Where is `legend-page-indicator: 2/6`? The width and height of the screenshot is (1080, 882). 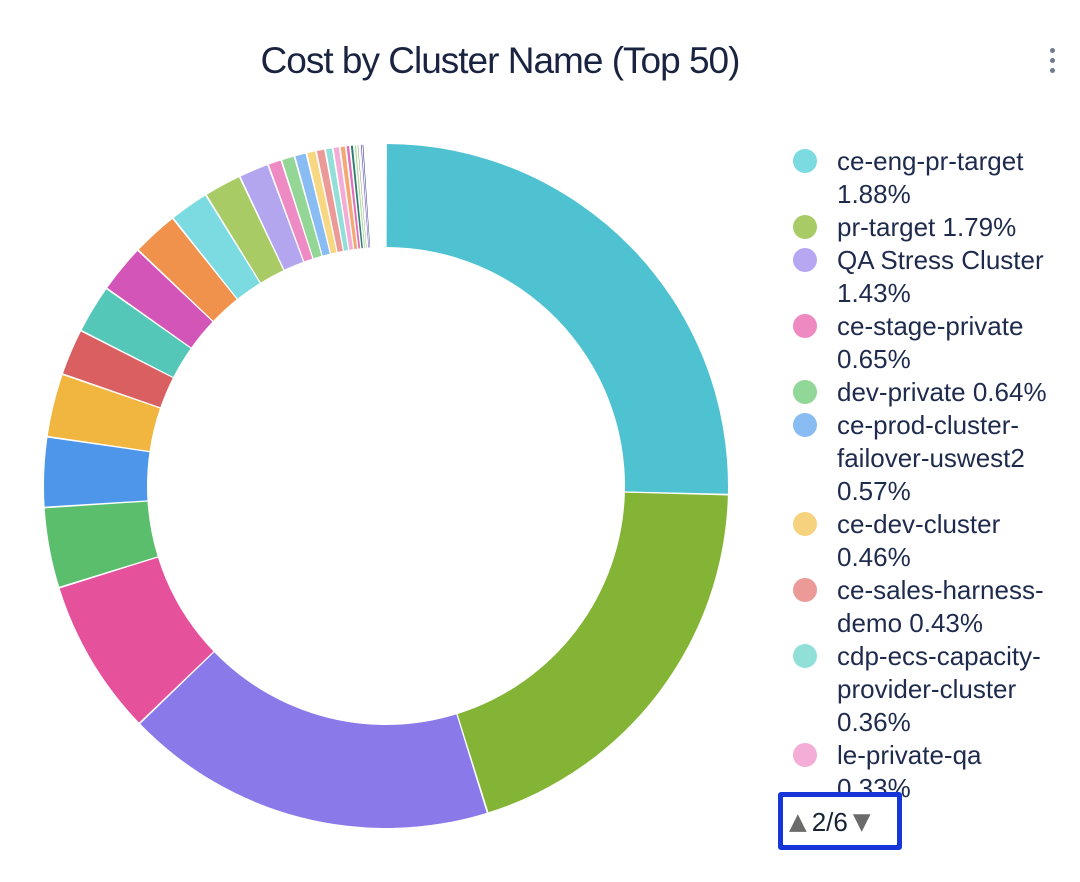 legend-page-indicator: 2/6 is located at coordinates (829, 822).